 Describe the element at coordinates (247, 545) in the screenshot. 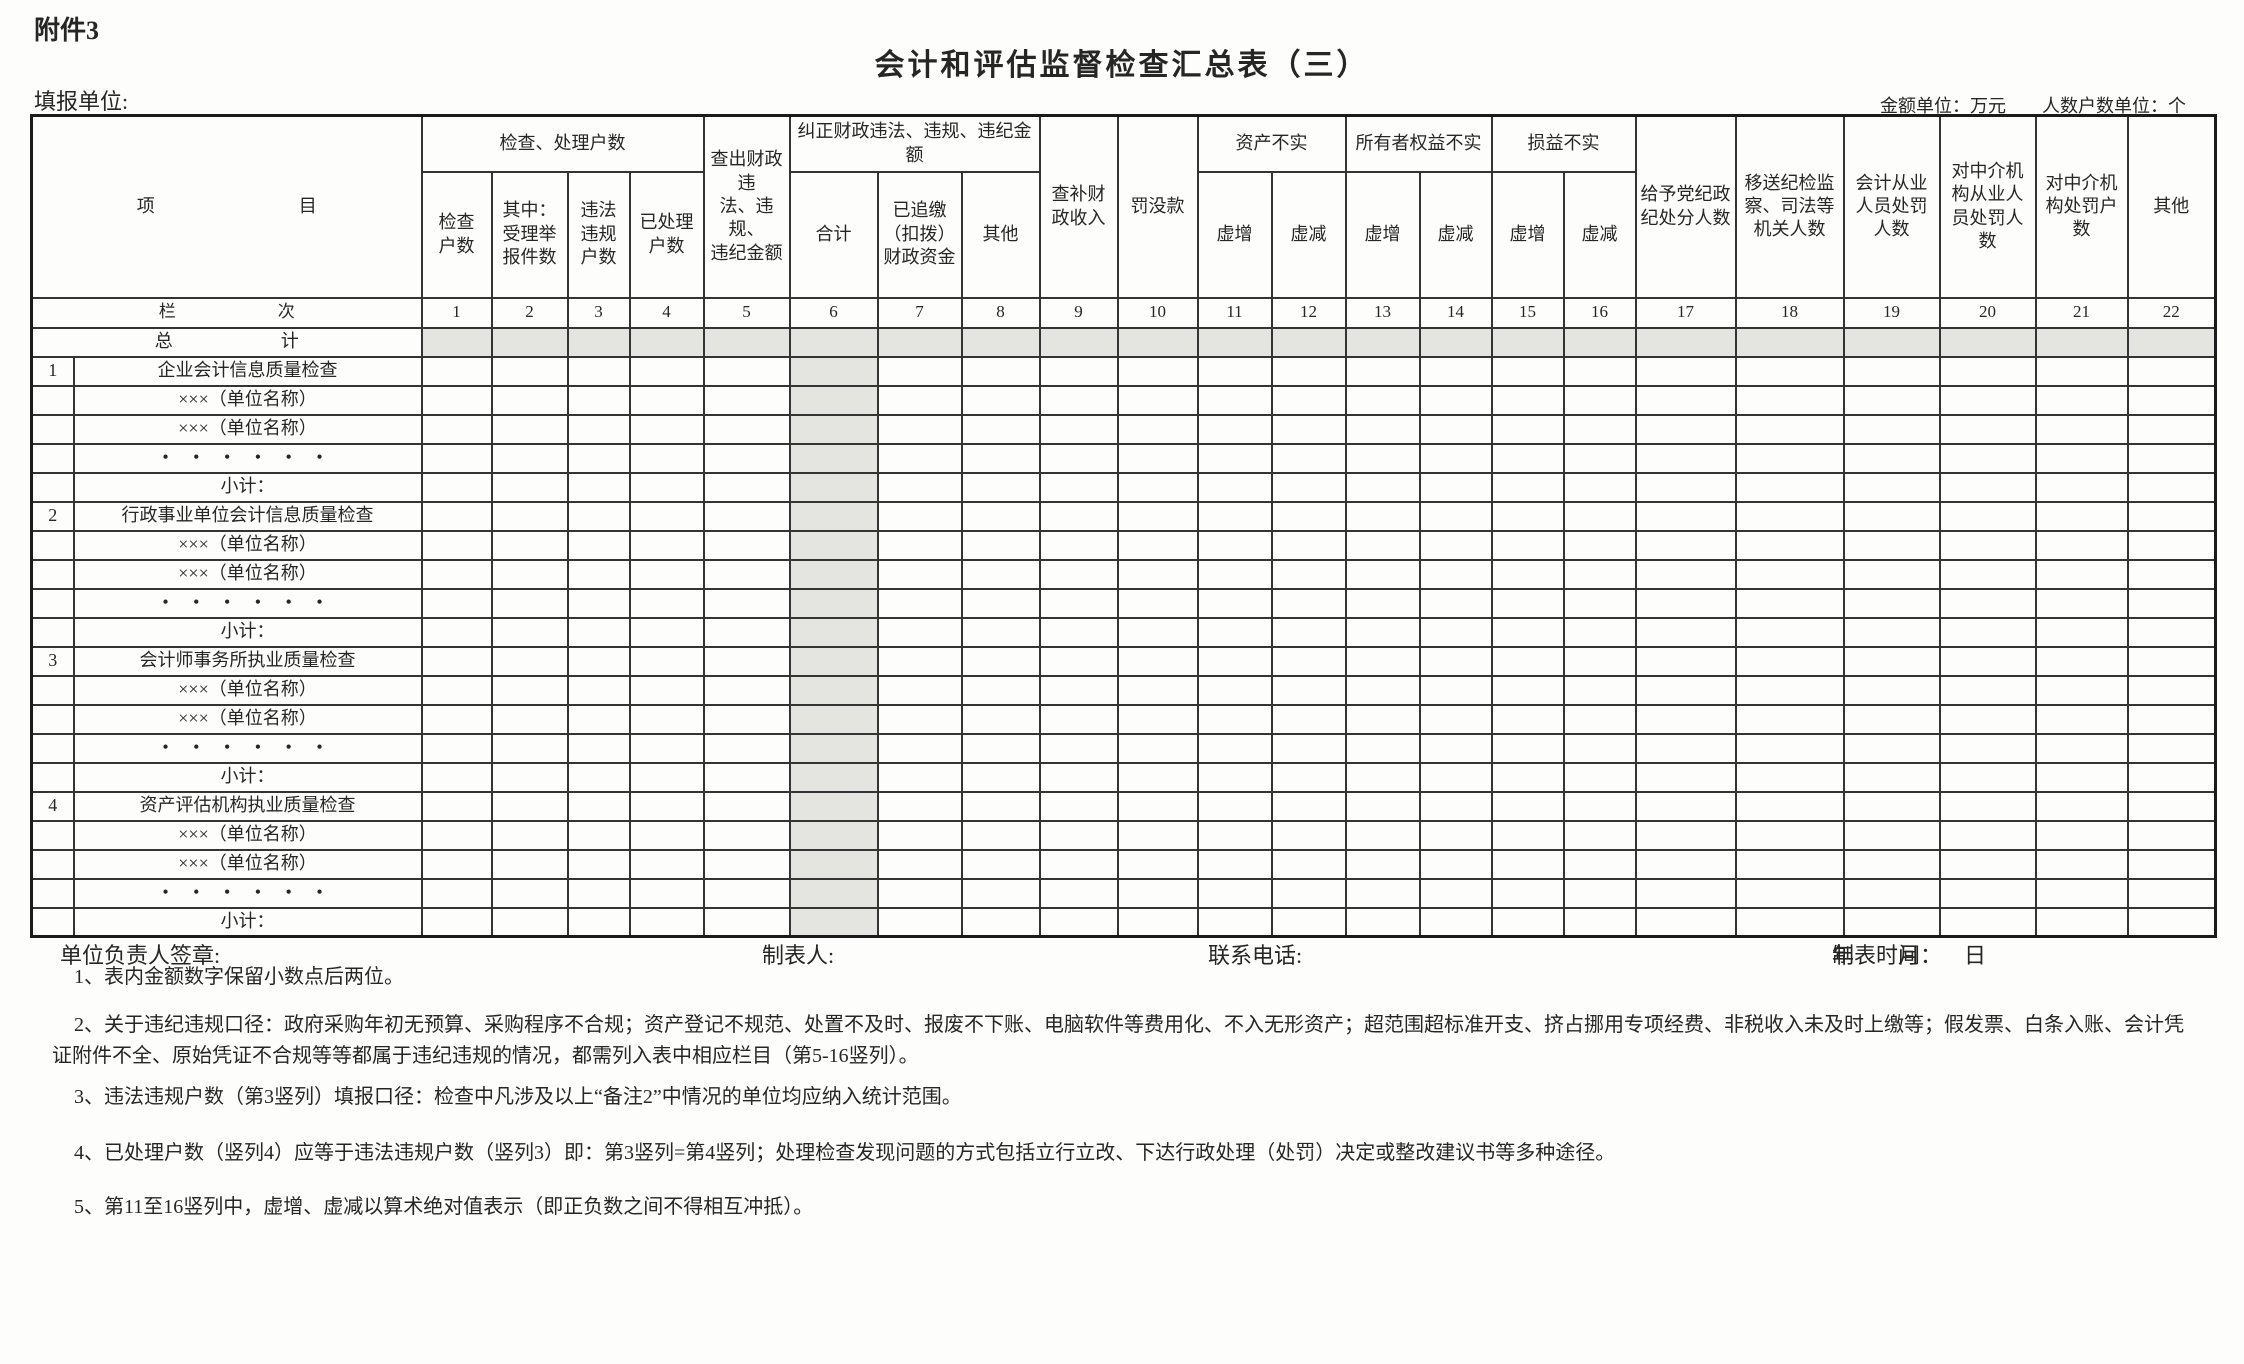

I see `row-label: ×××（单位名称）` at that location.